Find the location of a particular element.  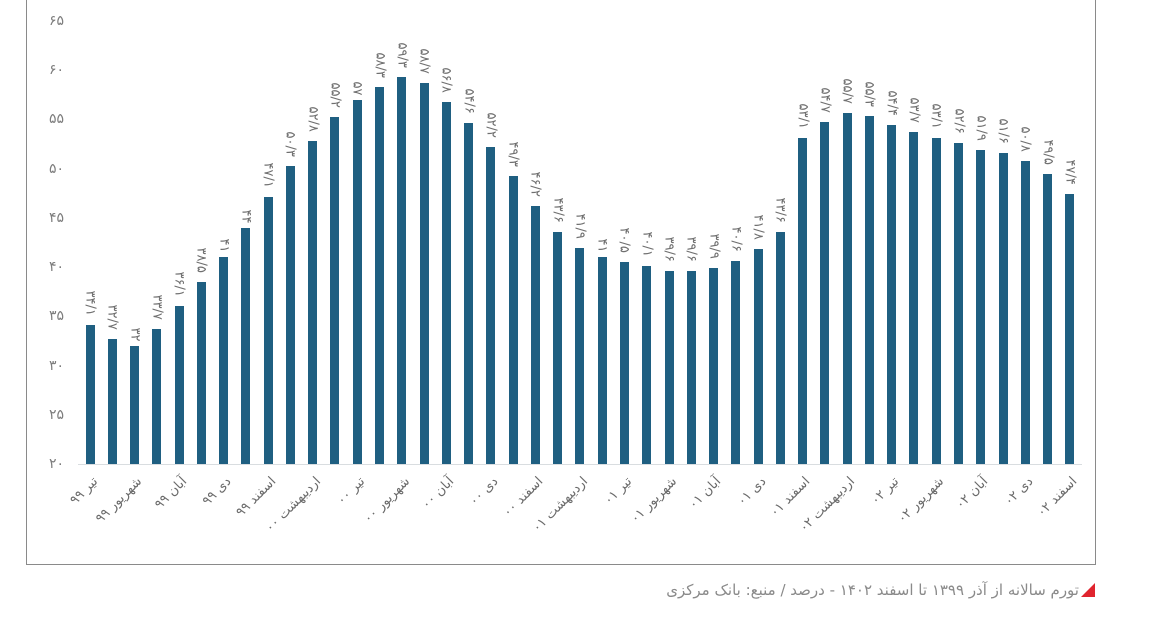

bar-value-label: ۴۰/۶ is located at coordinates (736, 239).